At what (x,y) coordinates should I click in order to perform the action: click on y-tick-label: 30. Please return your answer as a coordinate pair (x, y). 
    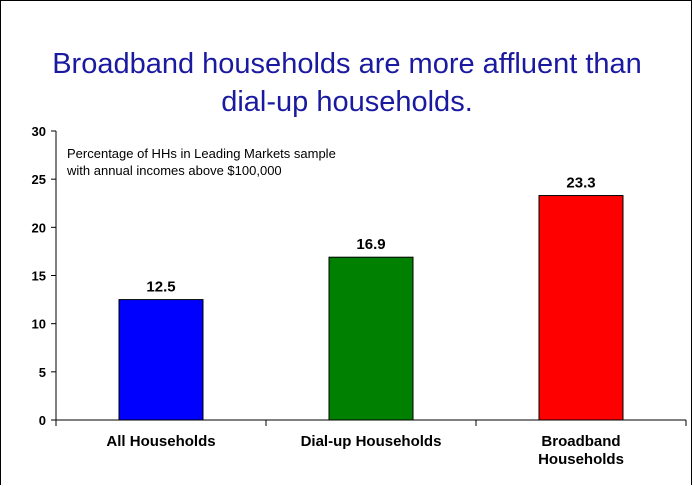
    Looking at the image, I should click on (39, 131).